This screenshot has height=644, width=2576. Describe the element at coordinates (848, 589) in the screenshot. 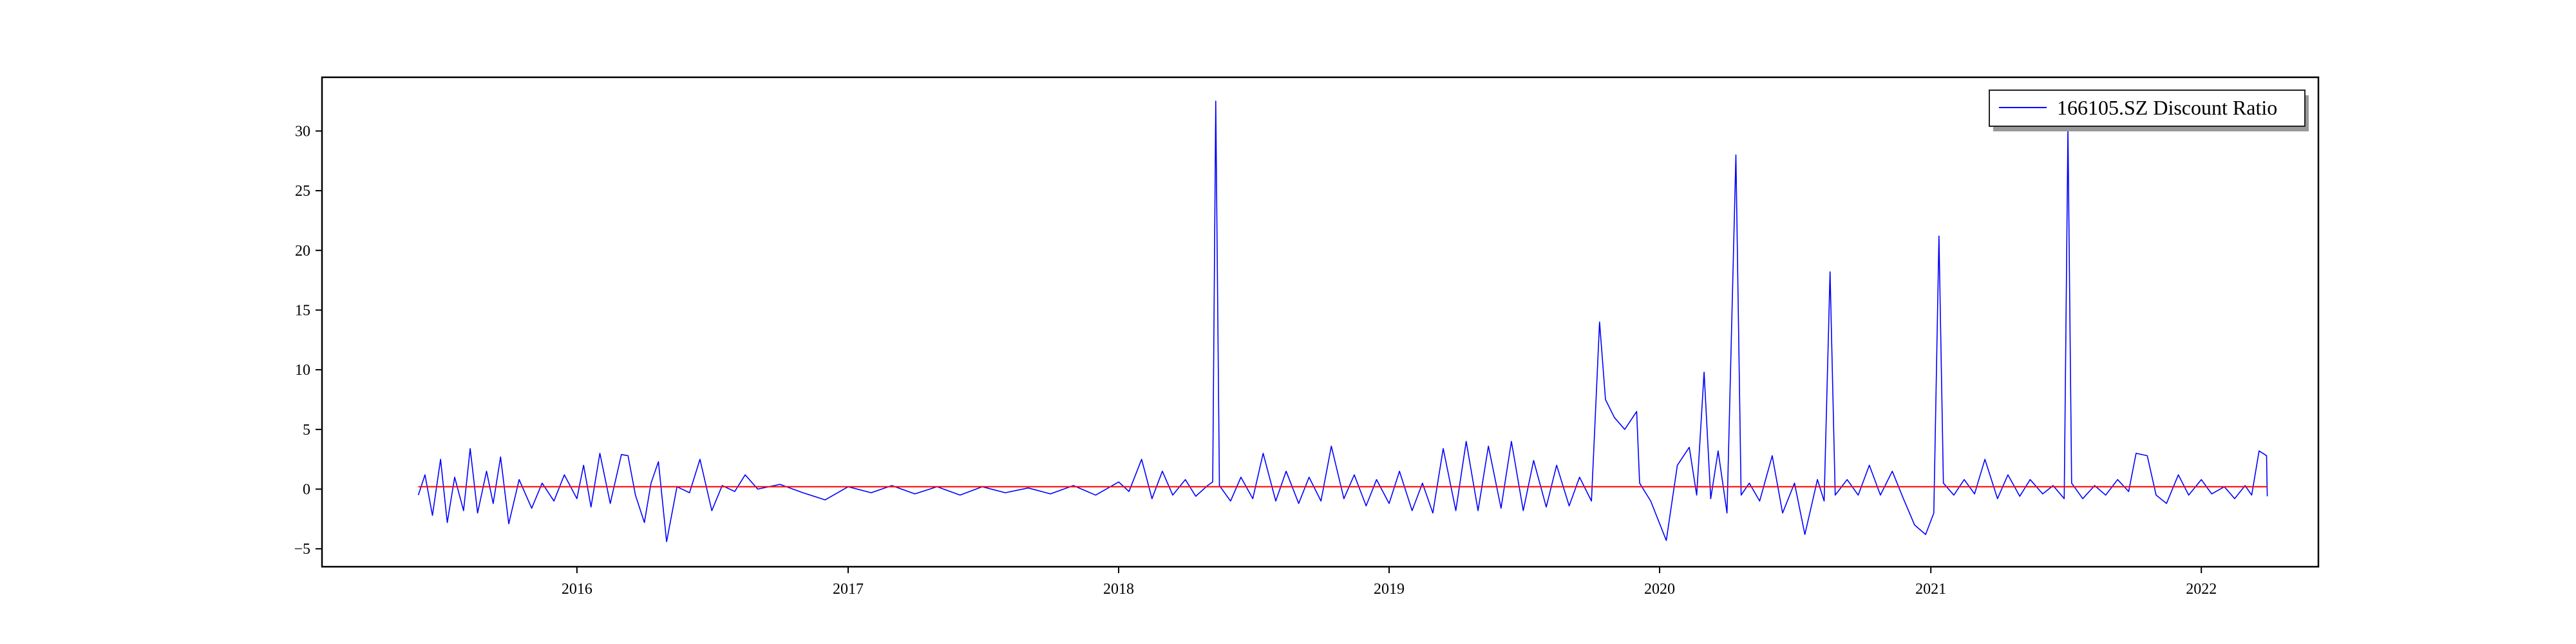

I see `x-tick-label: 2017` at that location.